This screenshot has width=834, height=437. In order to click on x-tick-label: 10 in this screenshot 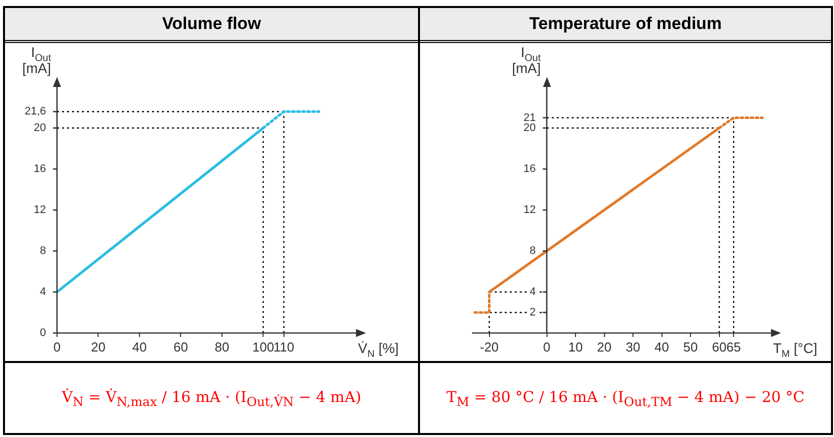, I will do `click(575, 346)`.